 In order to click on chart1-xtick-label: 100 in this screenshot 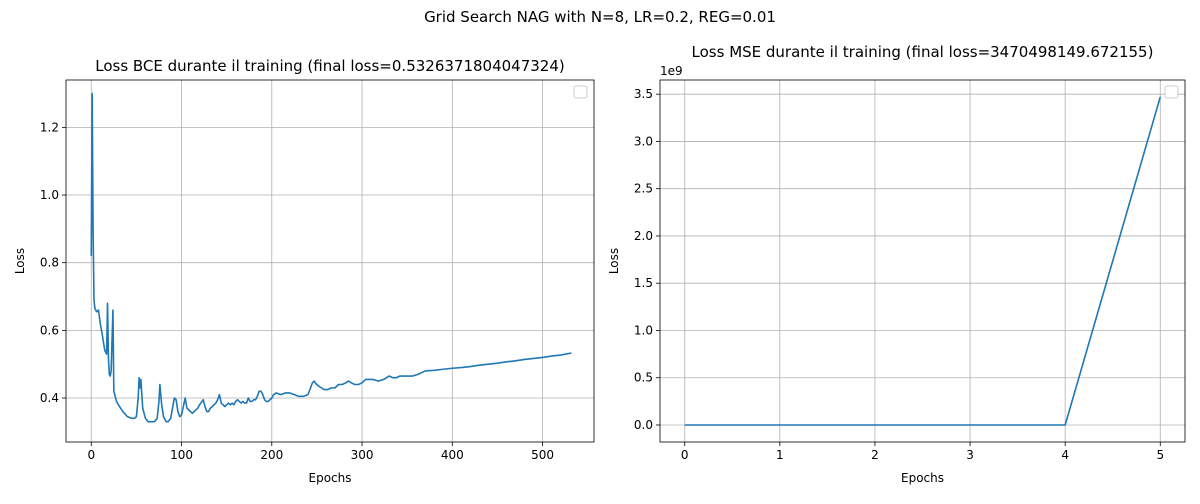, I will do `click(181, 455)`.